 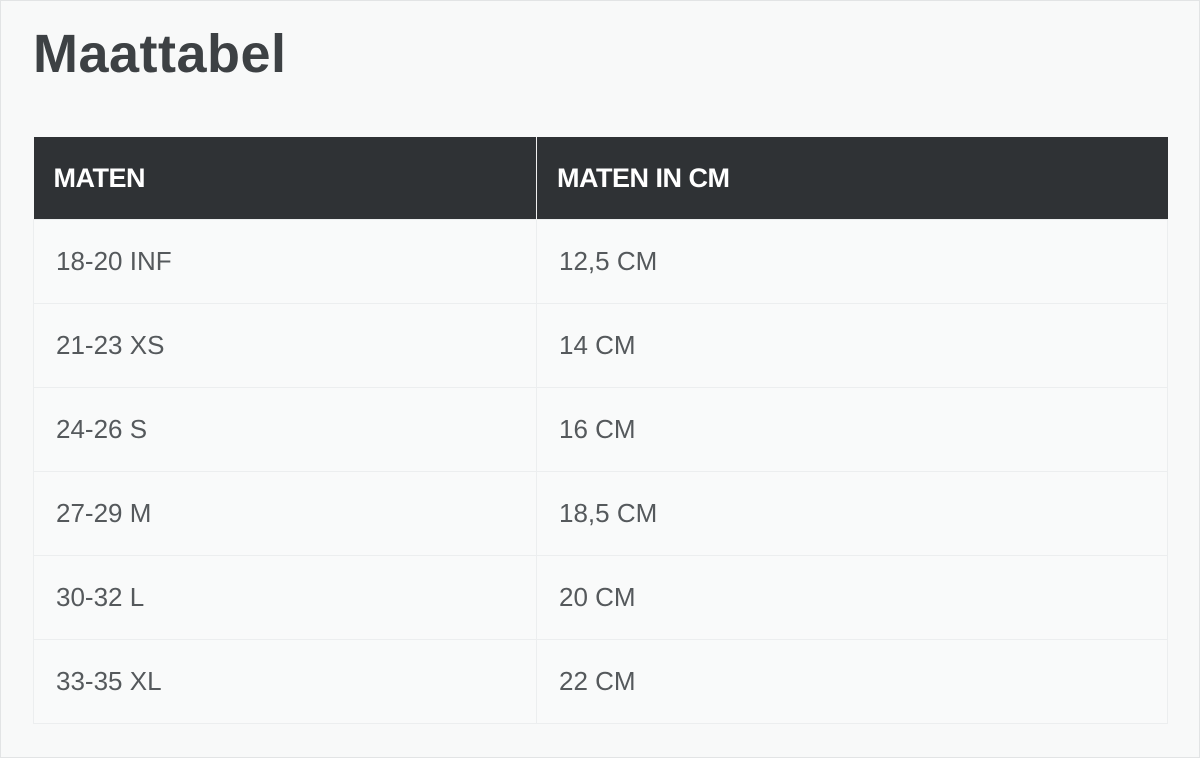 I want to click on size-cell: 24-26 S, so click(x=285, y=429).